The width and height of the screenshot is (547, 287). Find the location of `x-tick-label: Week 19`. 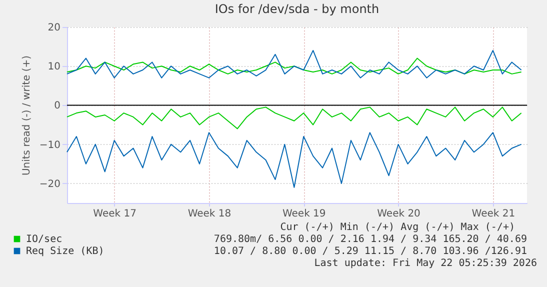

x-tick-label: Week 19 is located at coordinates (304, 214).